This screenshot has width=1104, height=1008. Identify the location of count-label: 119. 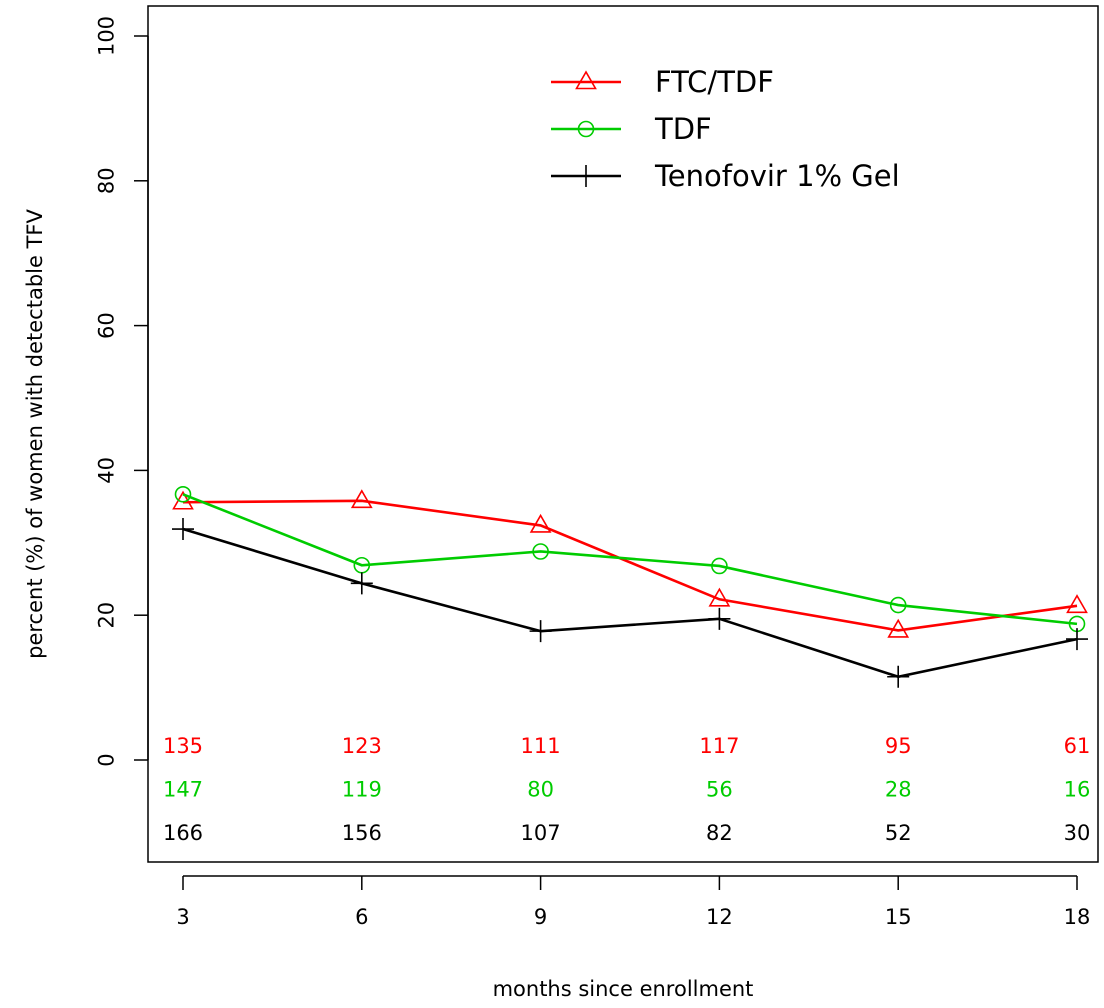
(362, 789).